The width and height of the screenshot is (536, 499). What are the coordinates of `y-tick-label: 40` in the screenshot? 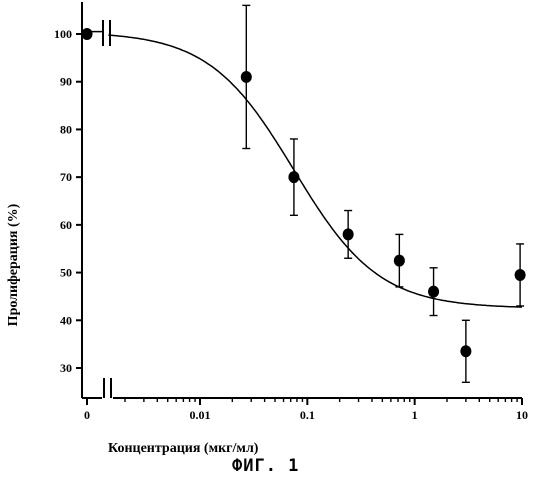 It's located at (66, 320).